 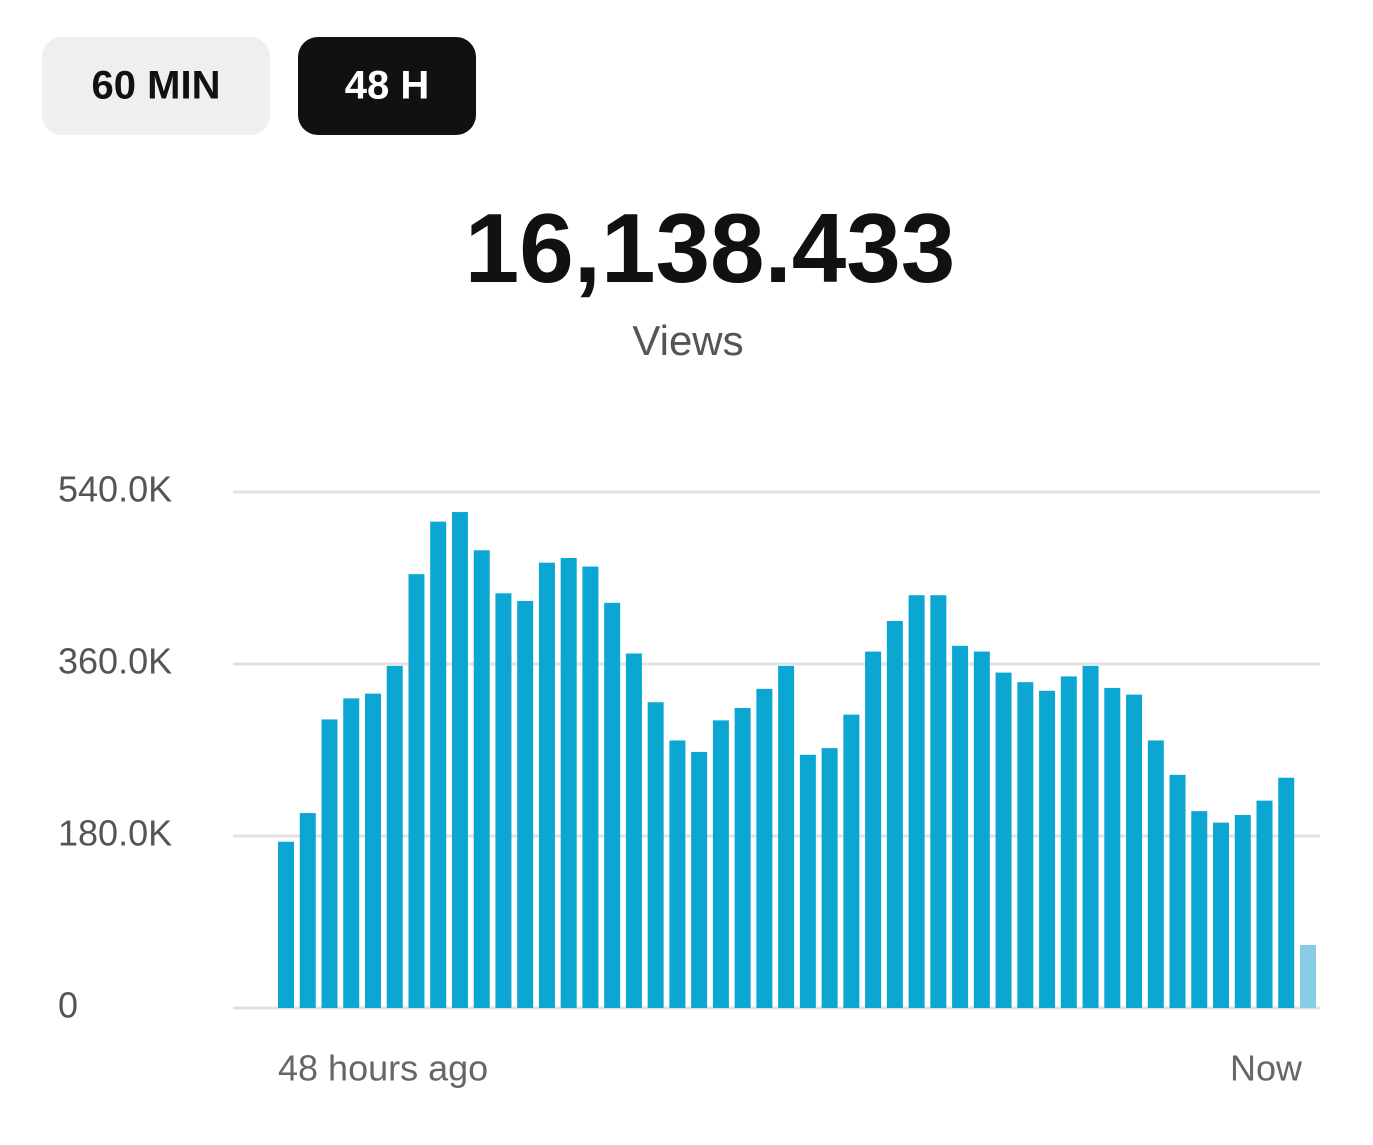 I want to click on tab-label: 48 H, so click(x=387, y=86).